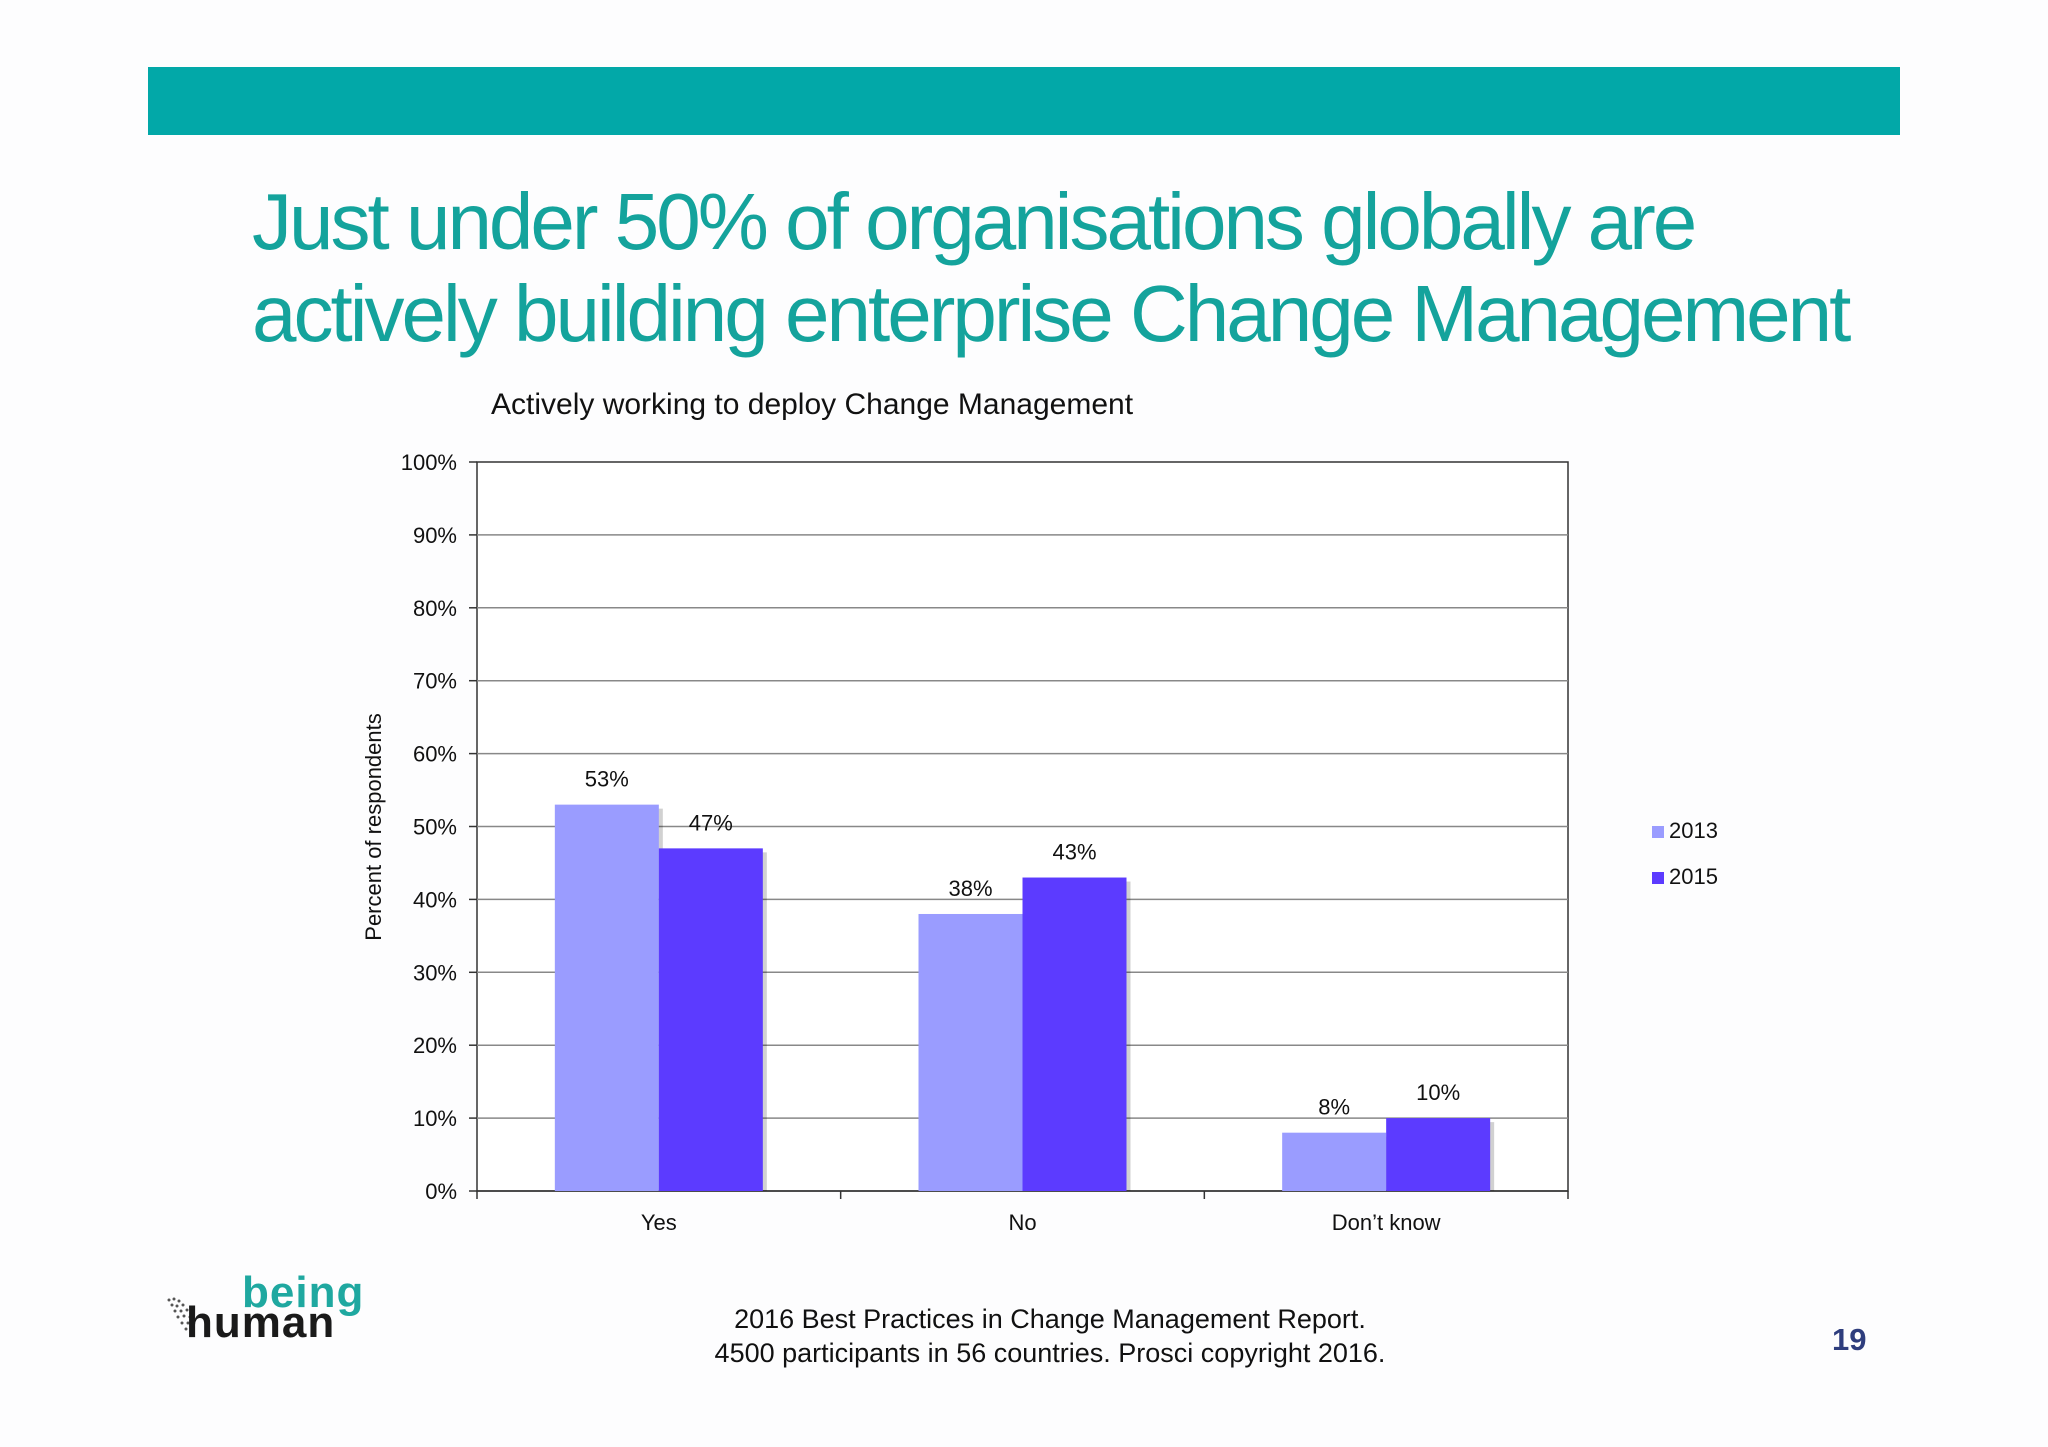 The height and width of the screenshot is (1447, 2048). What do you see at coordinates (1022, 1222) in the screenshot?
I see `x-tick-label: No` at bounding box center [1022, 1222].